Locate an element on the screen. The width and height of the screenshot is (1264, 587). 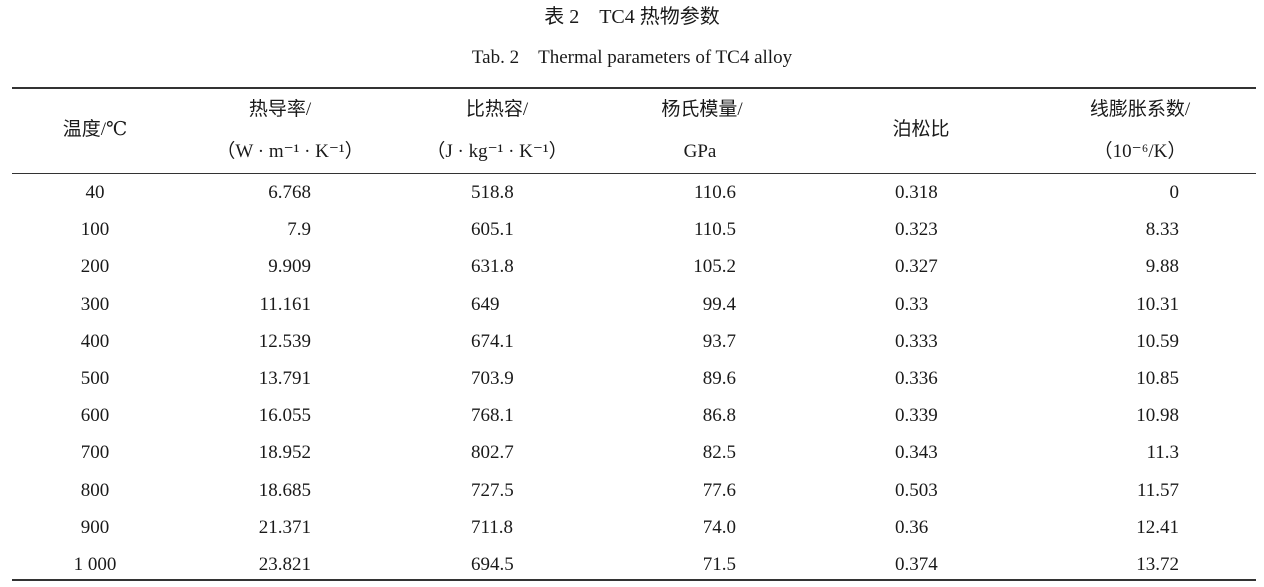
cell-poisson-ratio: 0.339 is located at coordinates (916, 416).